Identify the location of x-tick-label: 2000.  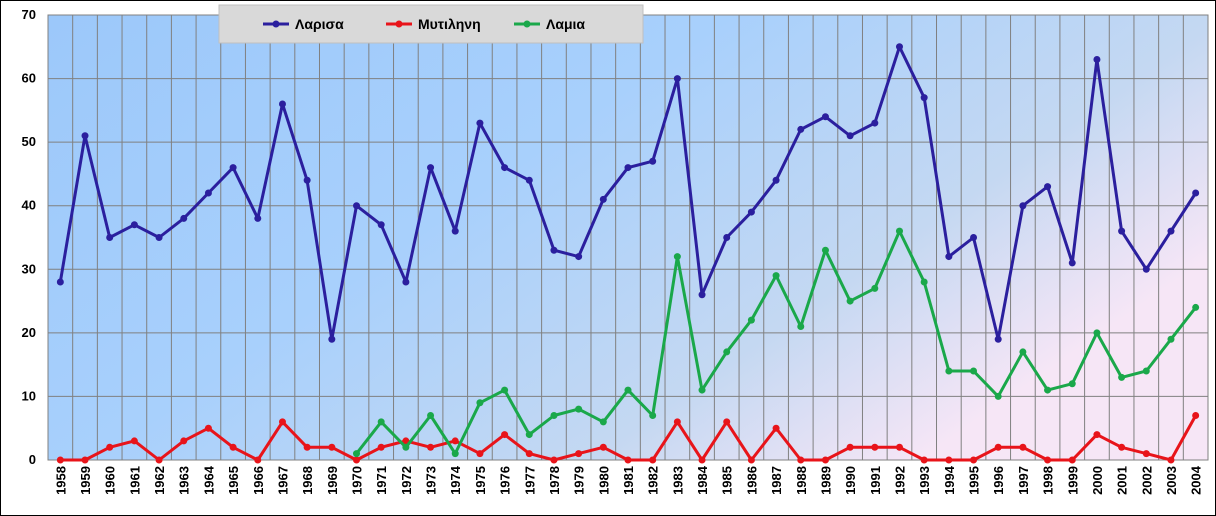
(1097, 480).